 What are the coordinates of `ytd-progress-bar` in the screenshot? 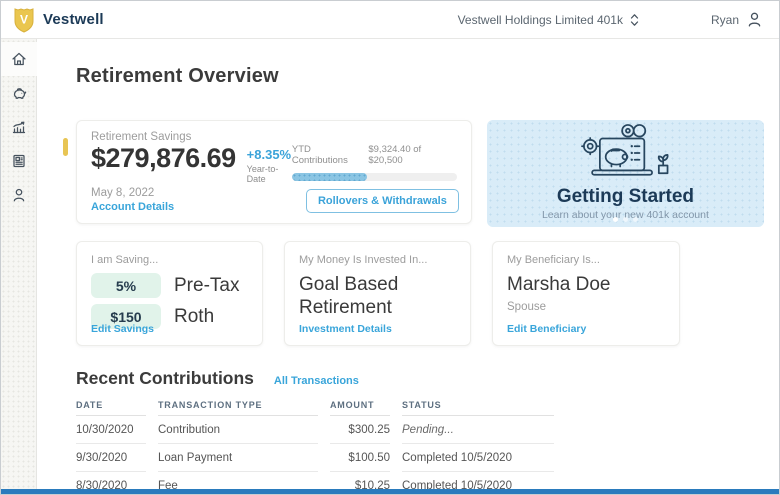 It's located at (374, 177).